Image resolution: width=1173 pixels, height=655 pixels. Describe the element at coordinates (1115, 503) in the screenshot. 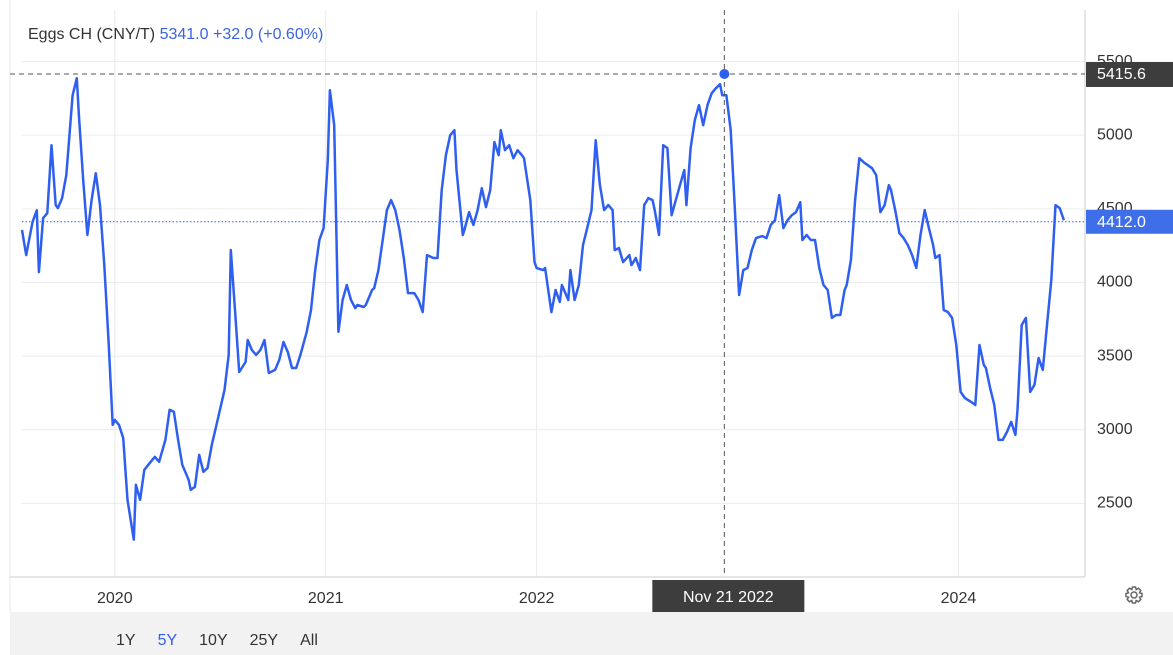

I see `y-tick-label: 2500` at that location.